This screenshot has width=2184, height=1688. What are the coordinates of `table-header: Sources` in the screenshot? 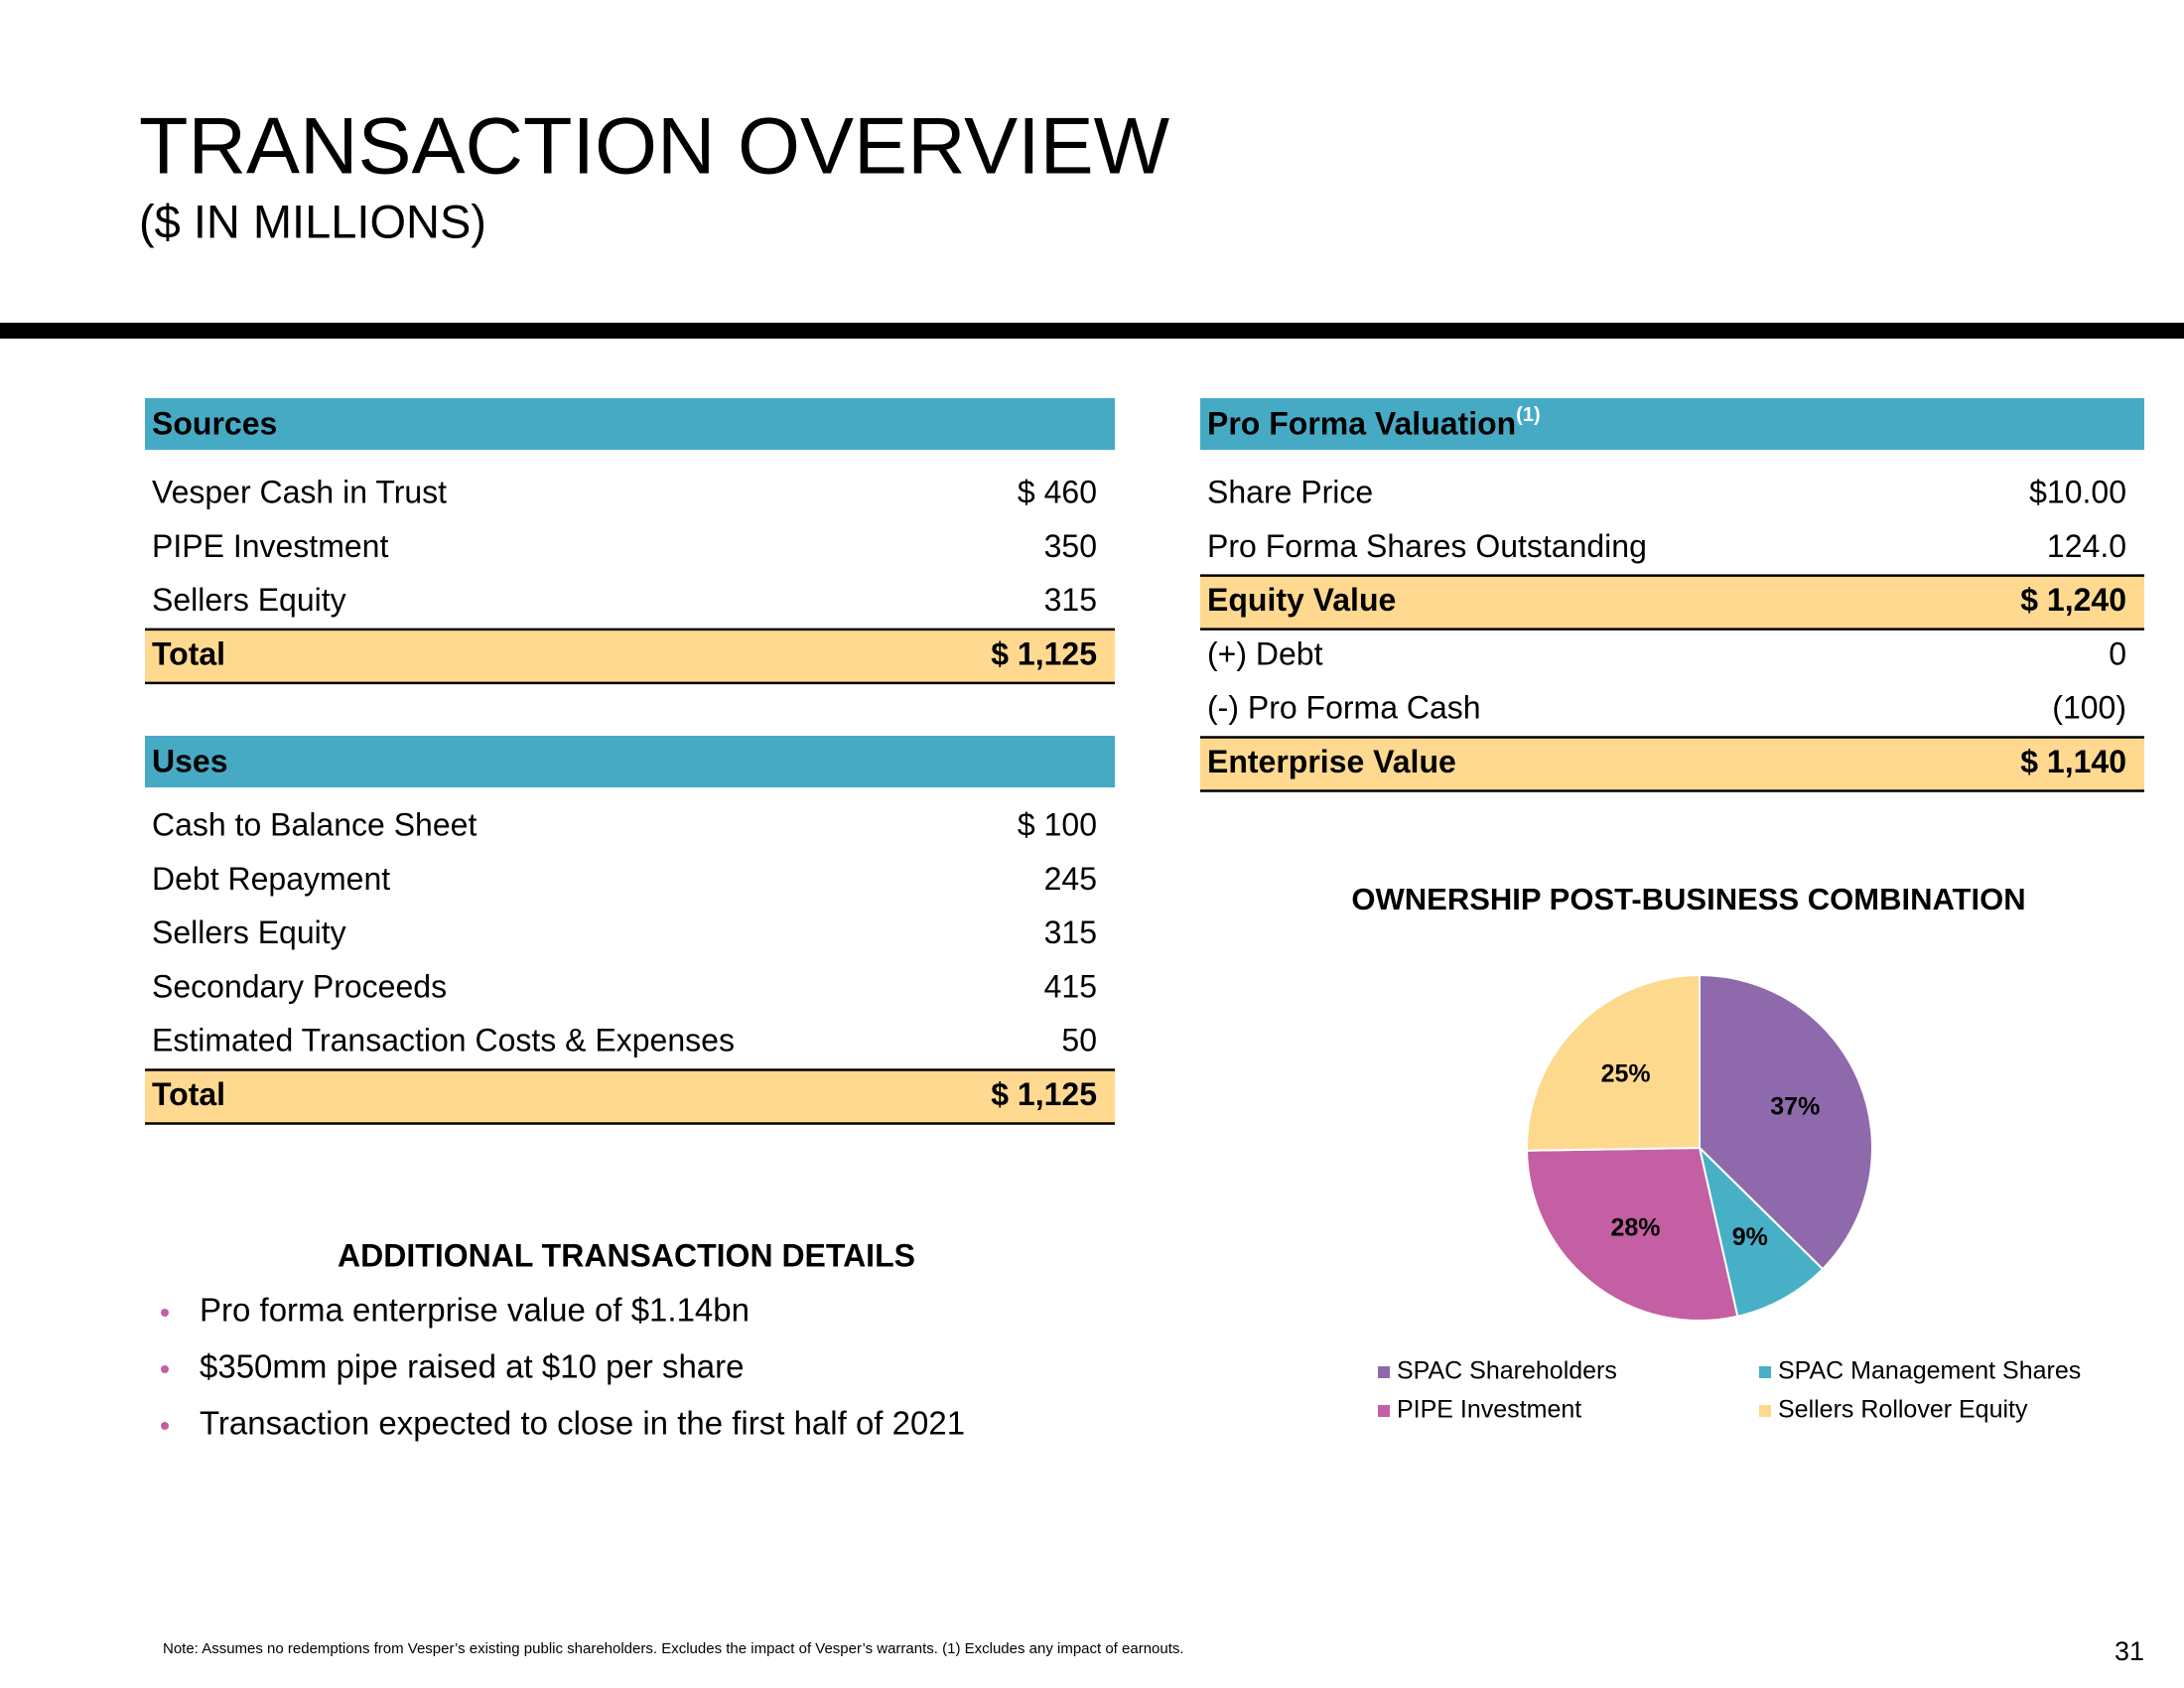 It's located at (214, 423).